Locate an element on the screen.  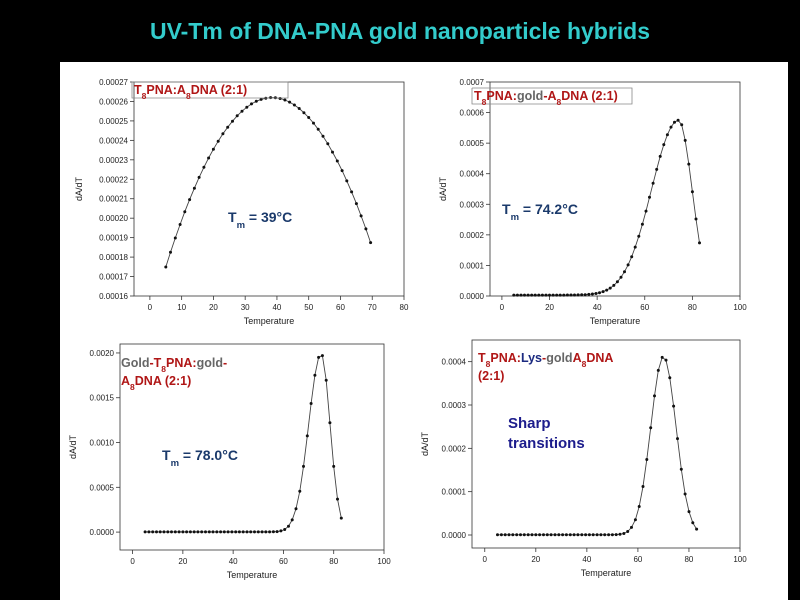
y-tick-label: 0.0010 is located at coordinates (102, 443).